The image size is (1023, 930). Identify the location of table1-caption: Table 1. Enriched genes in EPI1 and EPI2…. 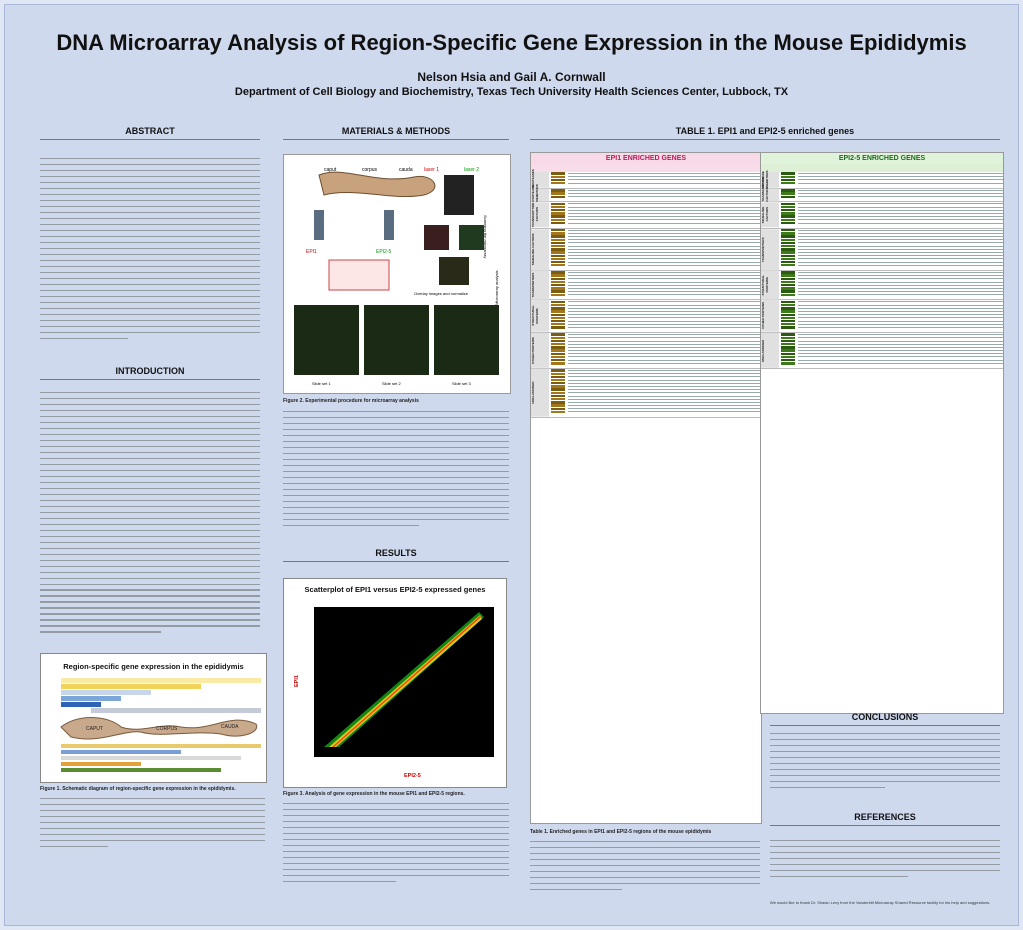
(621, 832).